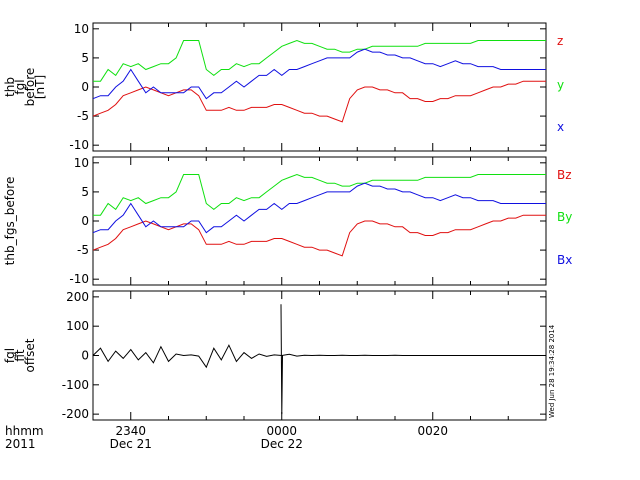 Image resolution: width=640 pixels, height=480 pixels. Describe the element at coordinates (20, 355) in the screenshot. I see `y-axis-label: fit` at that location.